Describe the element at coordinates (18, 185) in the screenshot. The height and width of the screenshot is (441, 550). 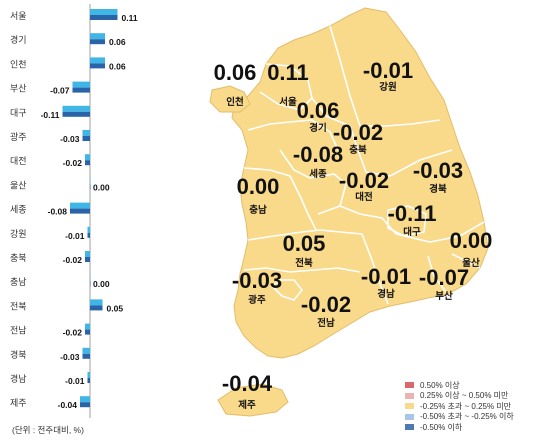
I see `category-label: 울산` at that location.